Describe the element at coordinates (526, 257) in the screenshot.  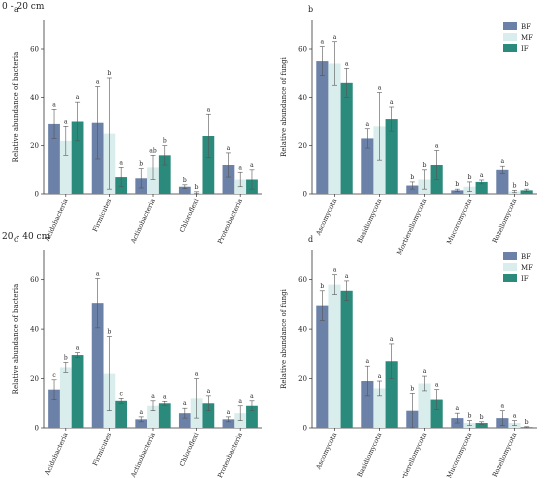
I see `panel-d-legend-label: BF` at that location.